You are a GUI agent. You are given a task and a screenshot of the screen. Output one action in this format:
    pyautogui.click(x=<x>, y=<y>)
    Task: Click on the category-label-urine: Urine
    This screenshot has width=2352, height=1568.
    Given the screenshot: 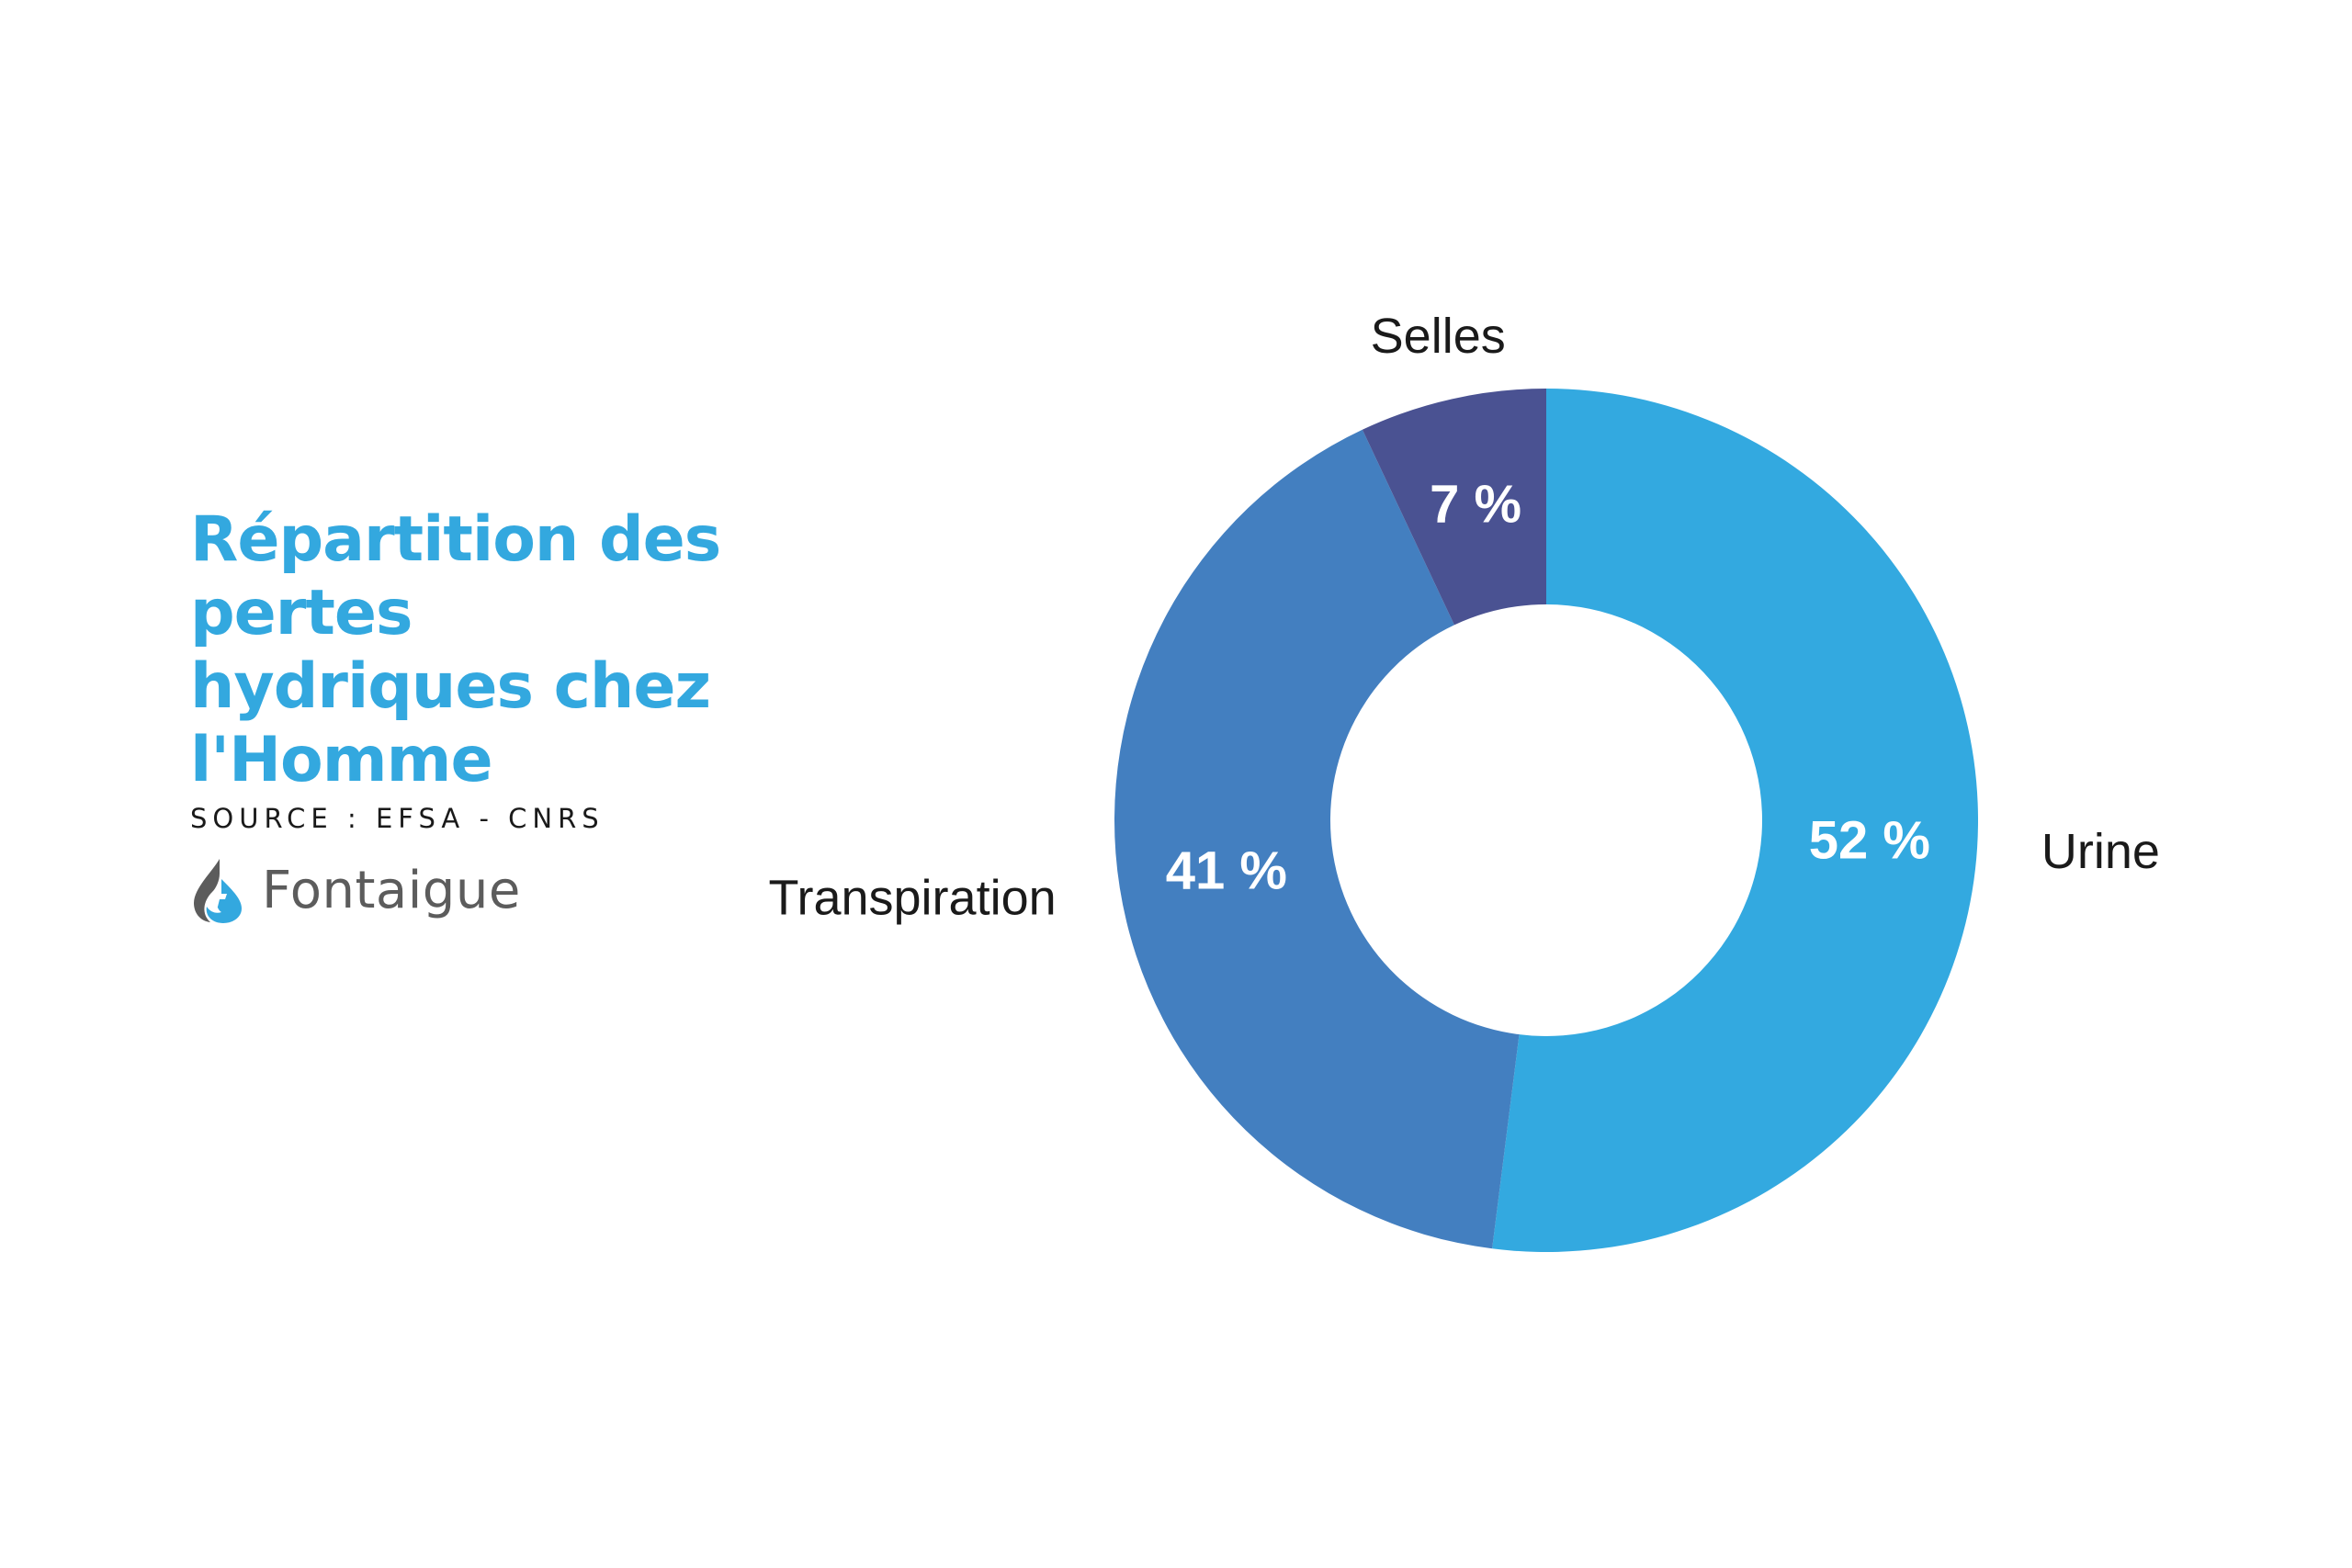 What is the action you would take?
    pyautogui.click(x=2101, y=851)
    